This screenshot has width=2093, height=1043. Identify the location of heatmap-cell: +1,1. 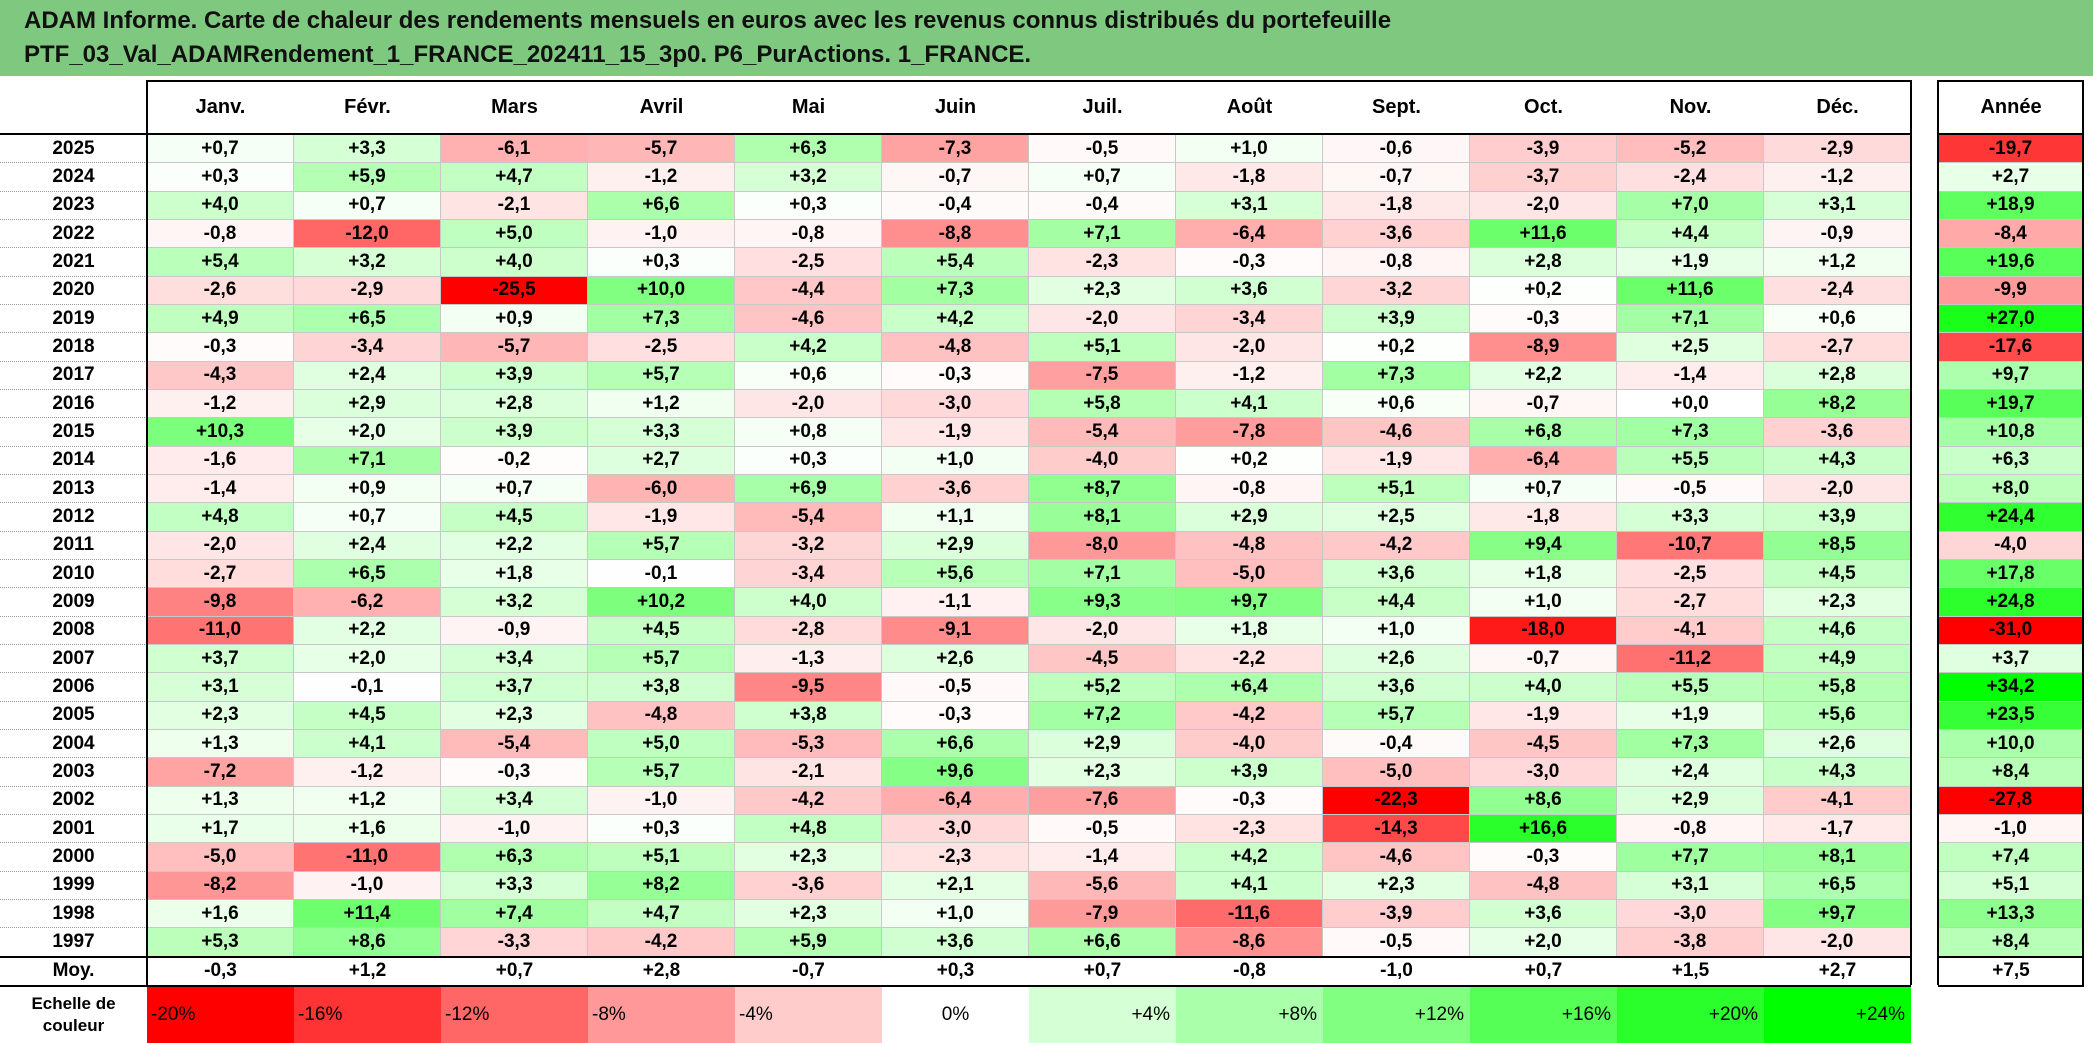
(955, 517).